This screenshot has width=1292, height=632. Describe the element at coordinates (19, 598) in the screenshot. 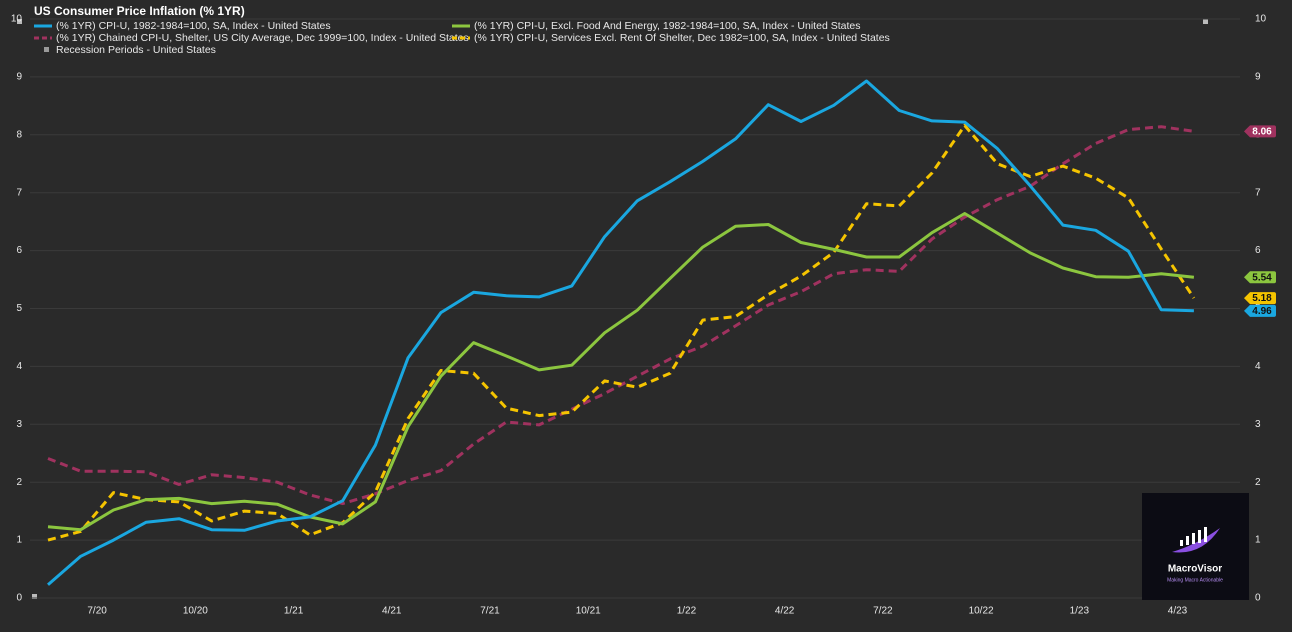

I see `y-tick-label: 0` at that location.